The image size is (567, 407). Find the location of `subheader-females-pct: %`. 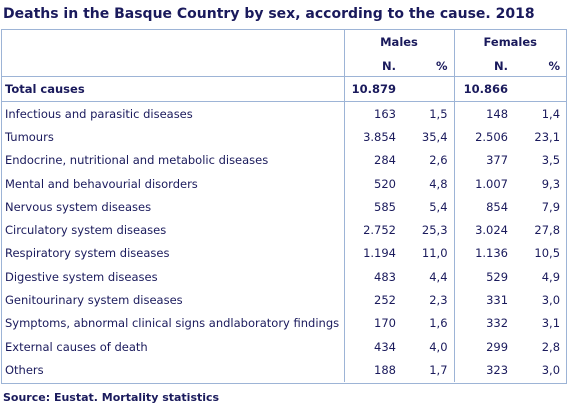

subheader-females-pct: % is located at coordinates (554, 66).